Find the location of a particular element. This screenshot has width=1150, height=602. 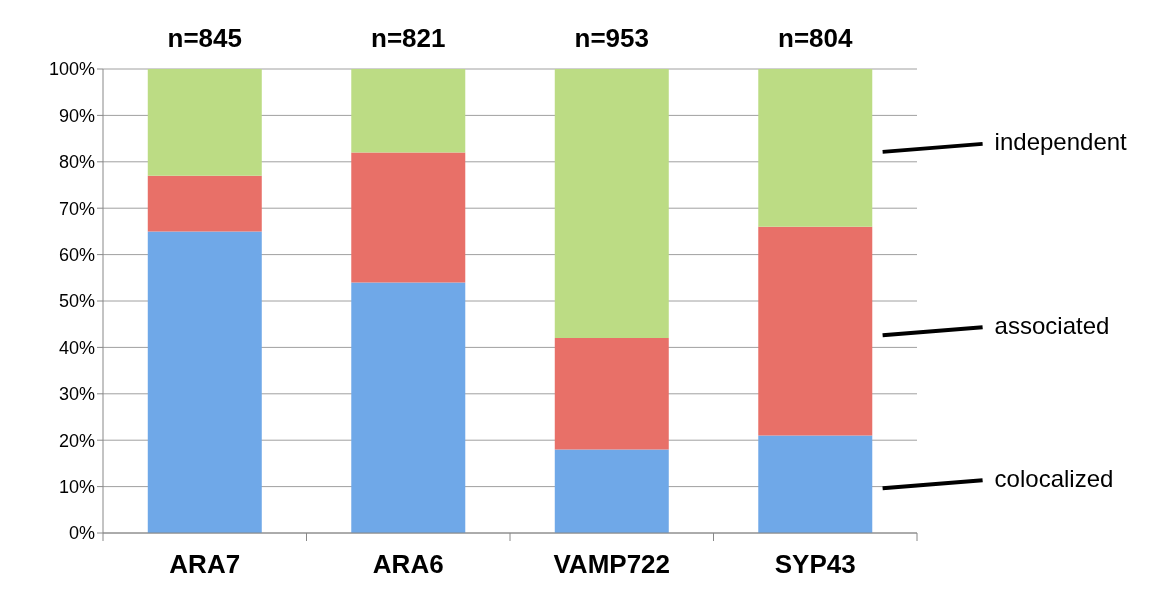

y-tick-label: 30% is located at coordinates (76, 394).